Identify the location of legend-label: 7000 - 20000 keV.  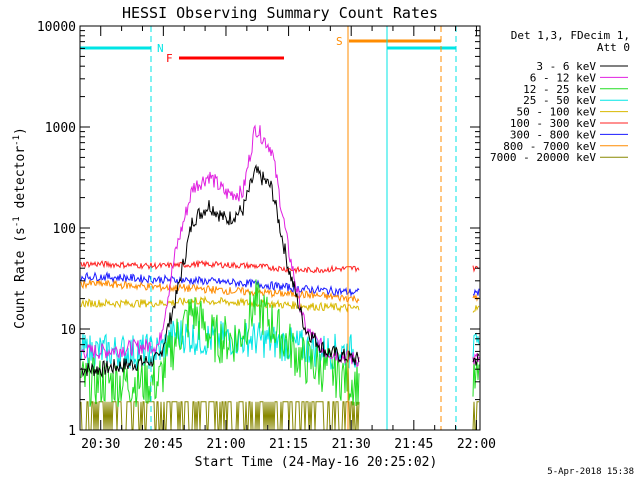
(543, 157).